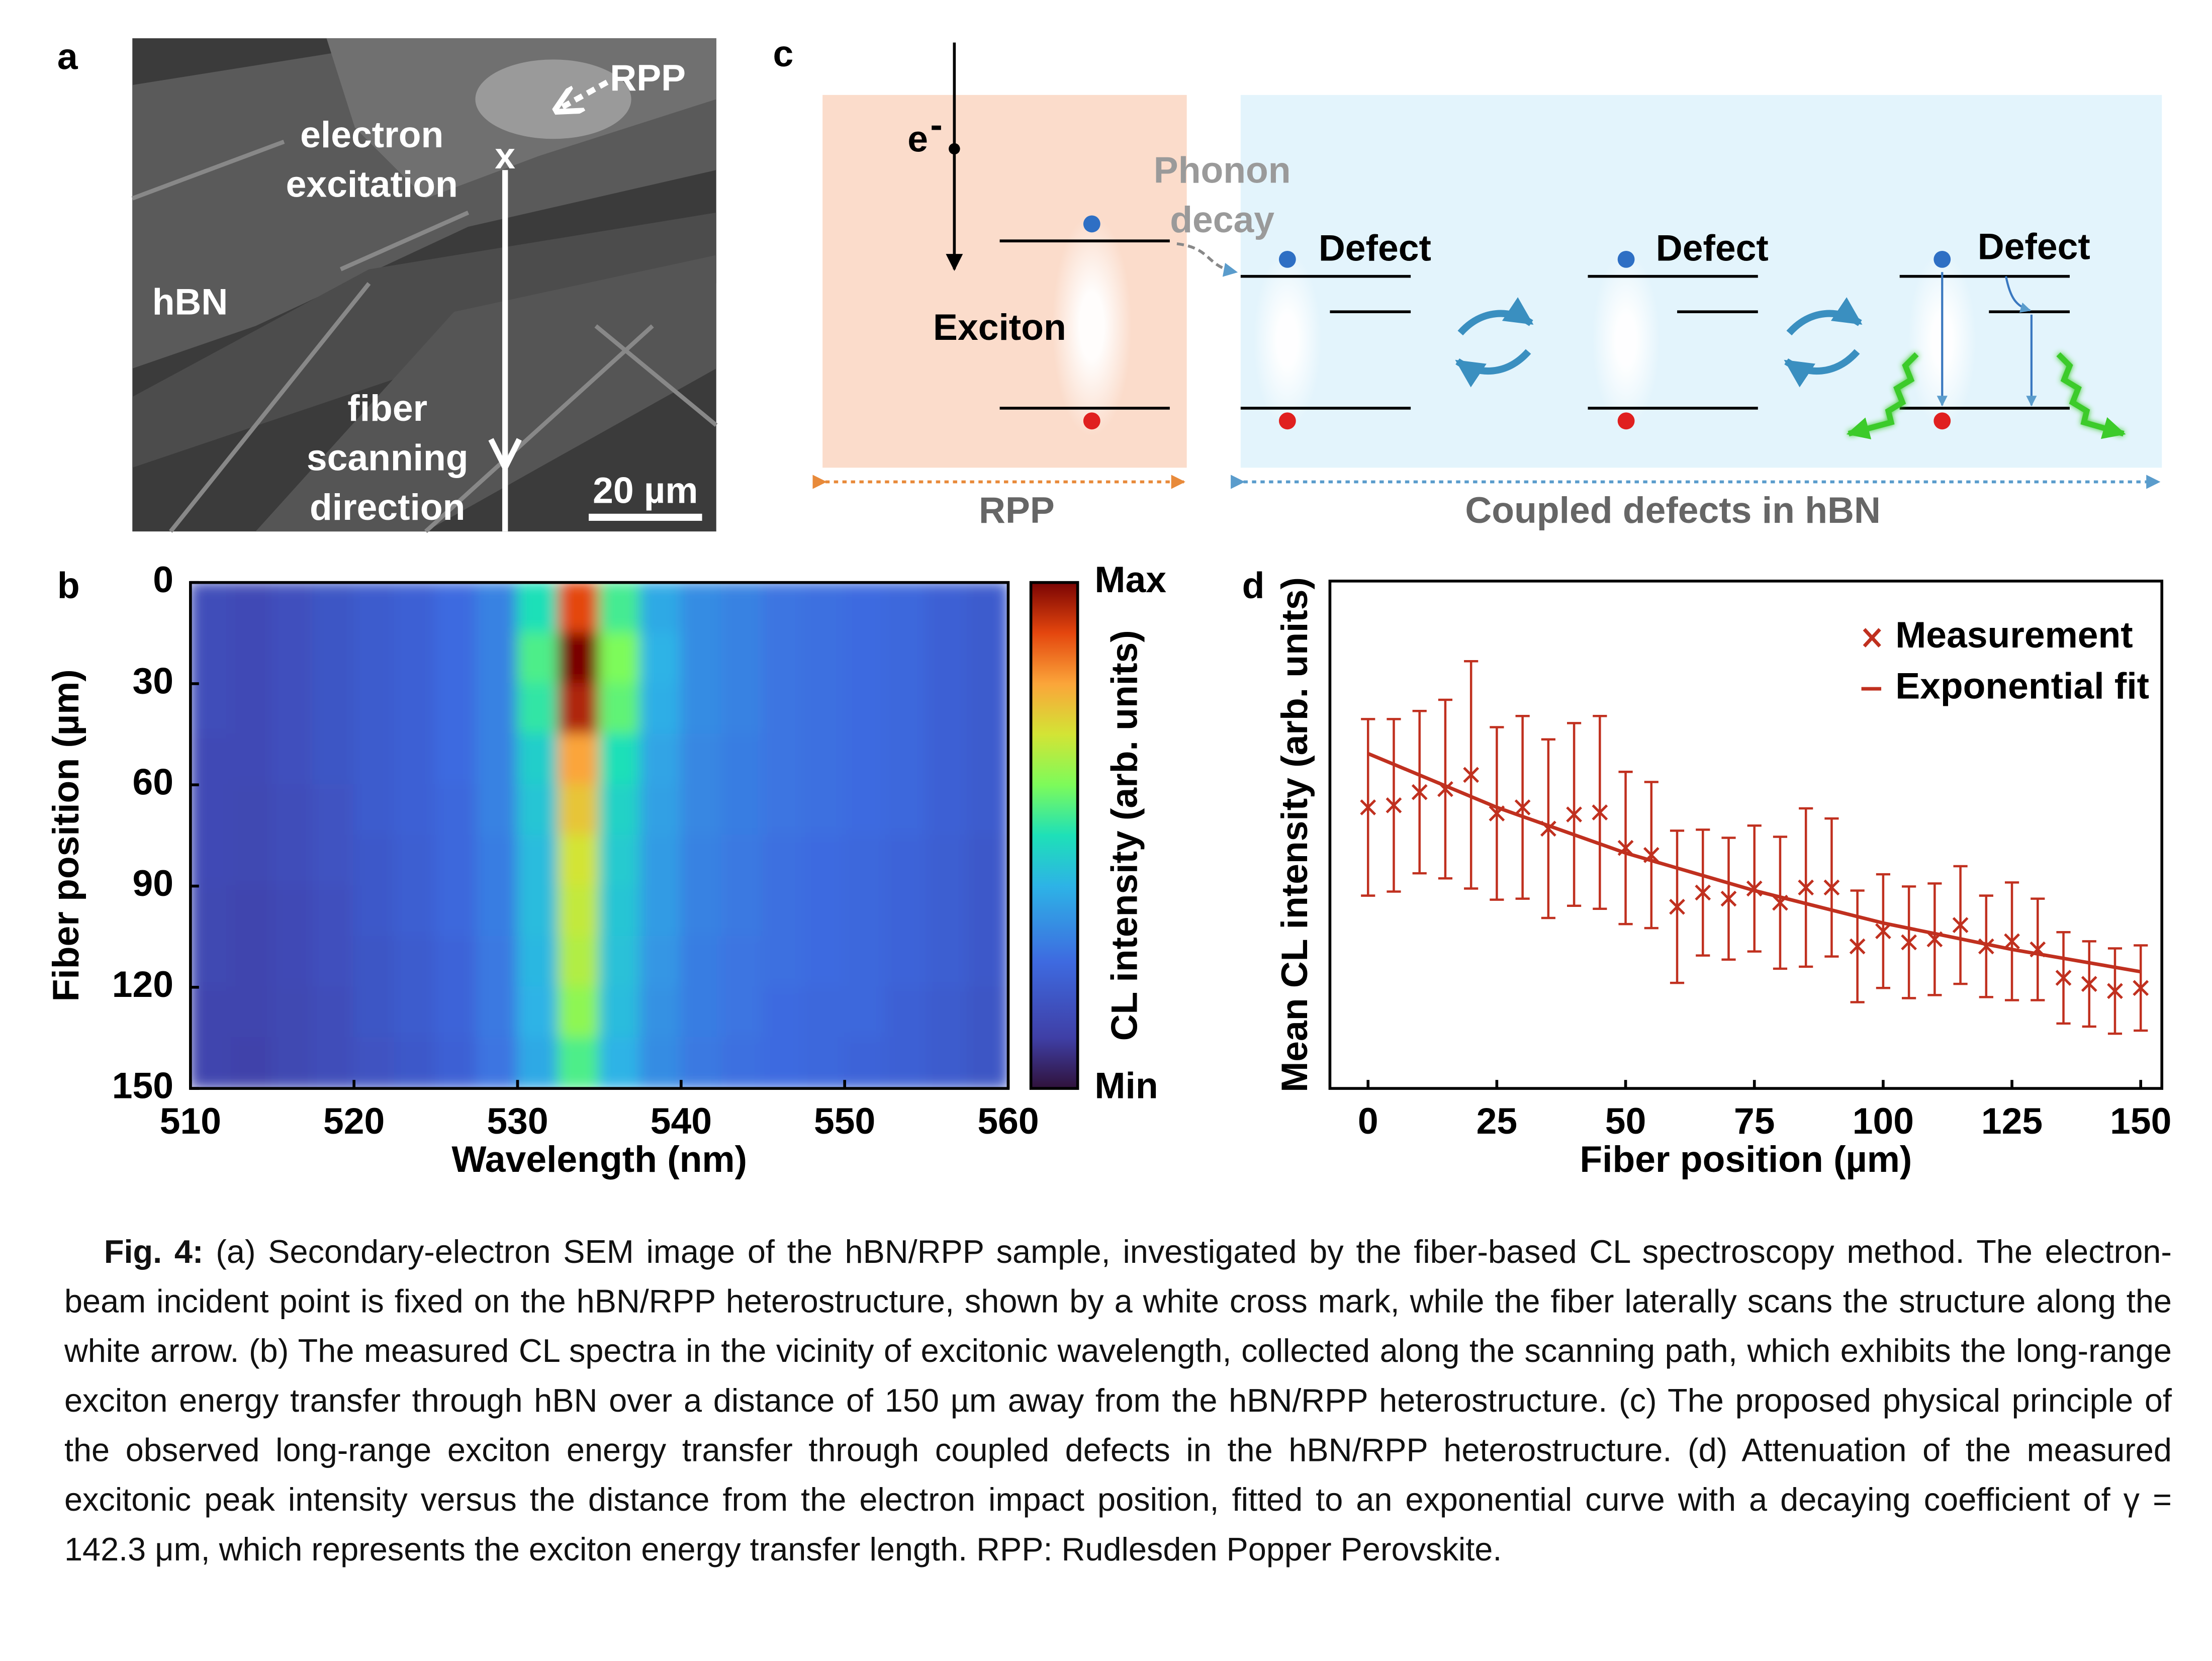 The height and width of the screenshot is (1661, 2212). What do you see at coordinates (190, 301) in the screenshot?
I see `sem-label: hBN` at bounding box center [190, 301].